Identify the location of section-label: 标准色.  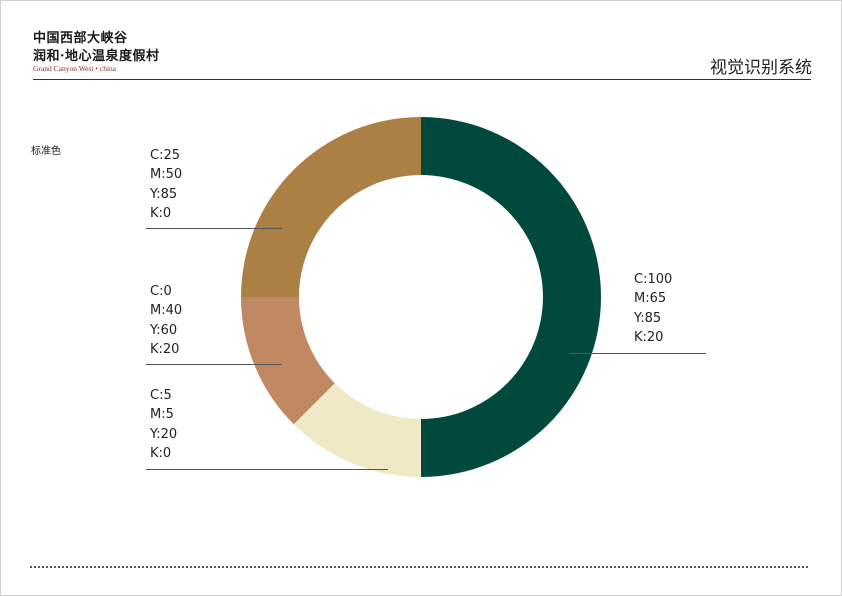
(46, 151).